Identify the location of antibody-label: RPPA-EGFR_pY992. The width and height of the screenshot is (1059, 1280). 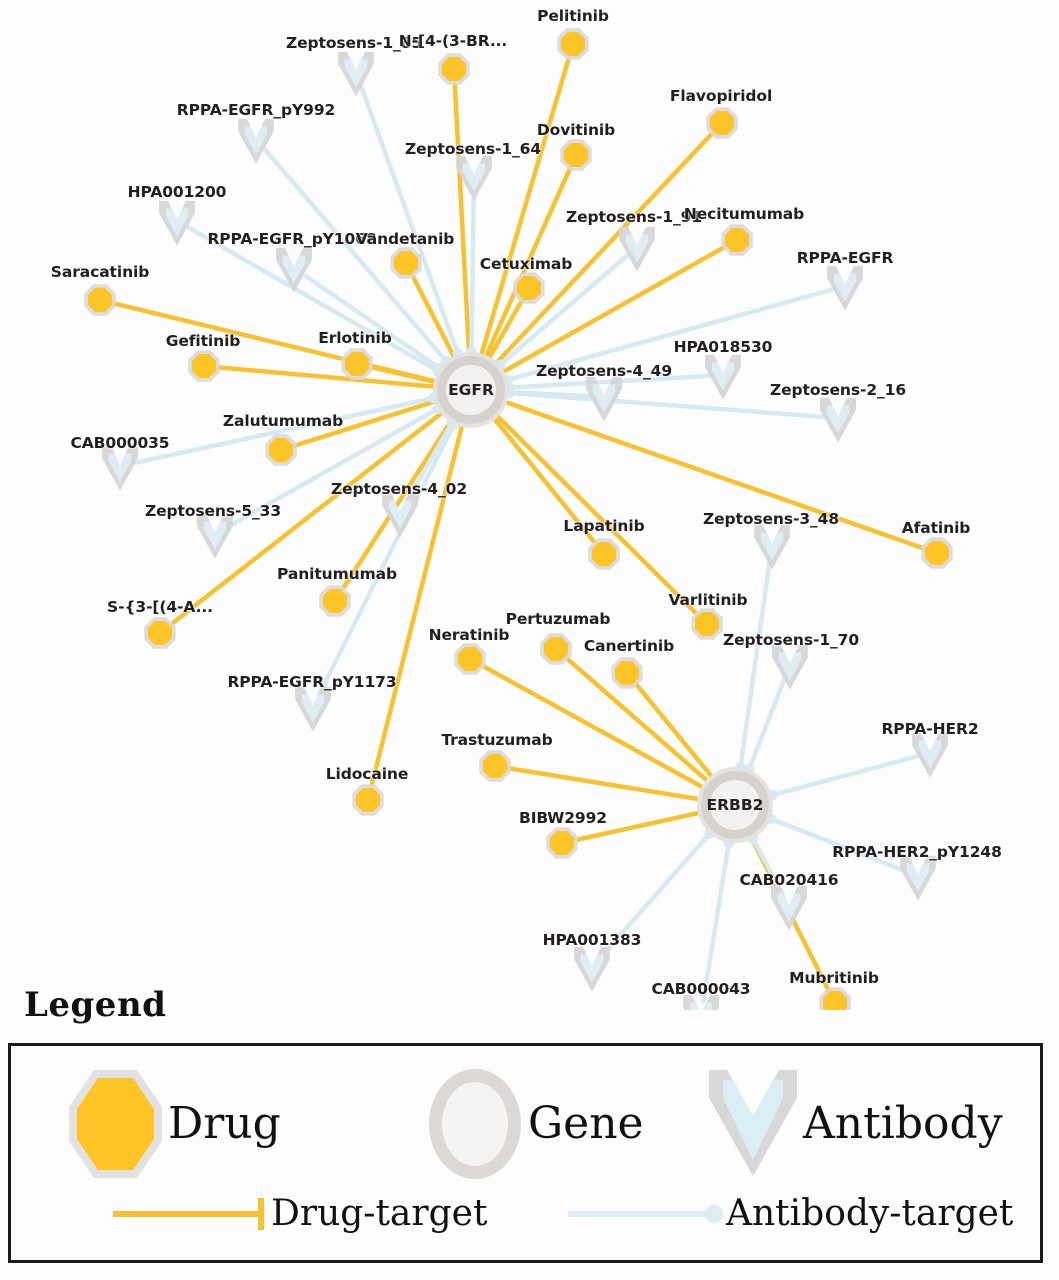
(256, 110).